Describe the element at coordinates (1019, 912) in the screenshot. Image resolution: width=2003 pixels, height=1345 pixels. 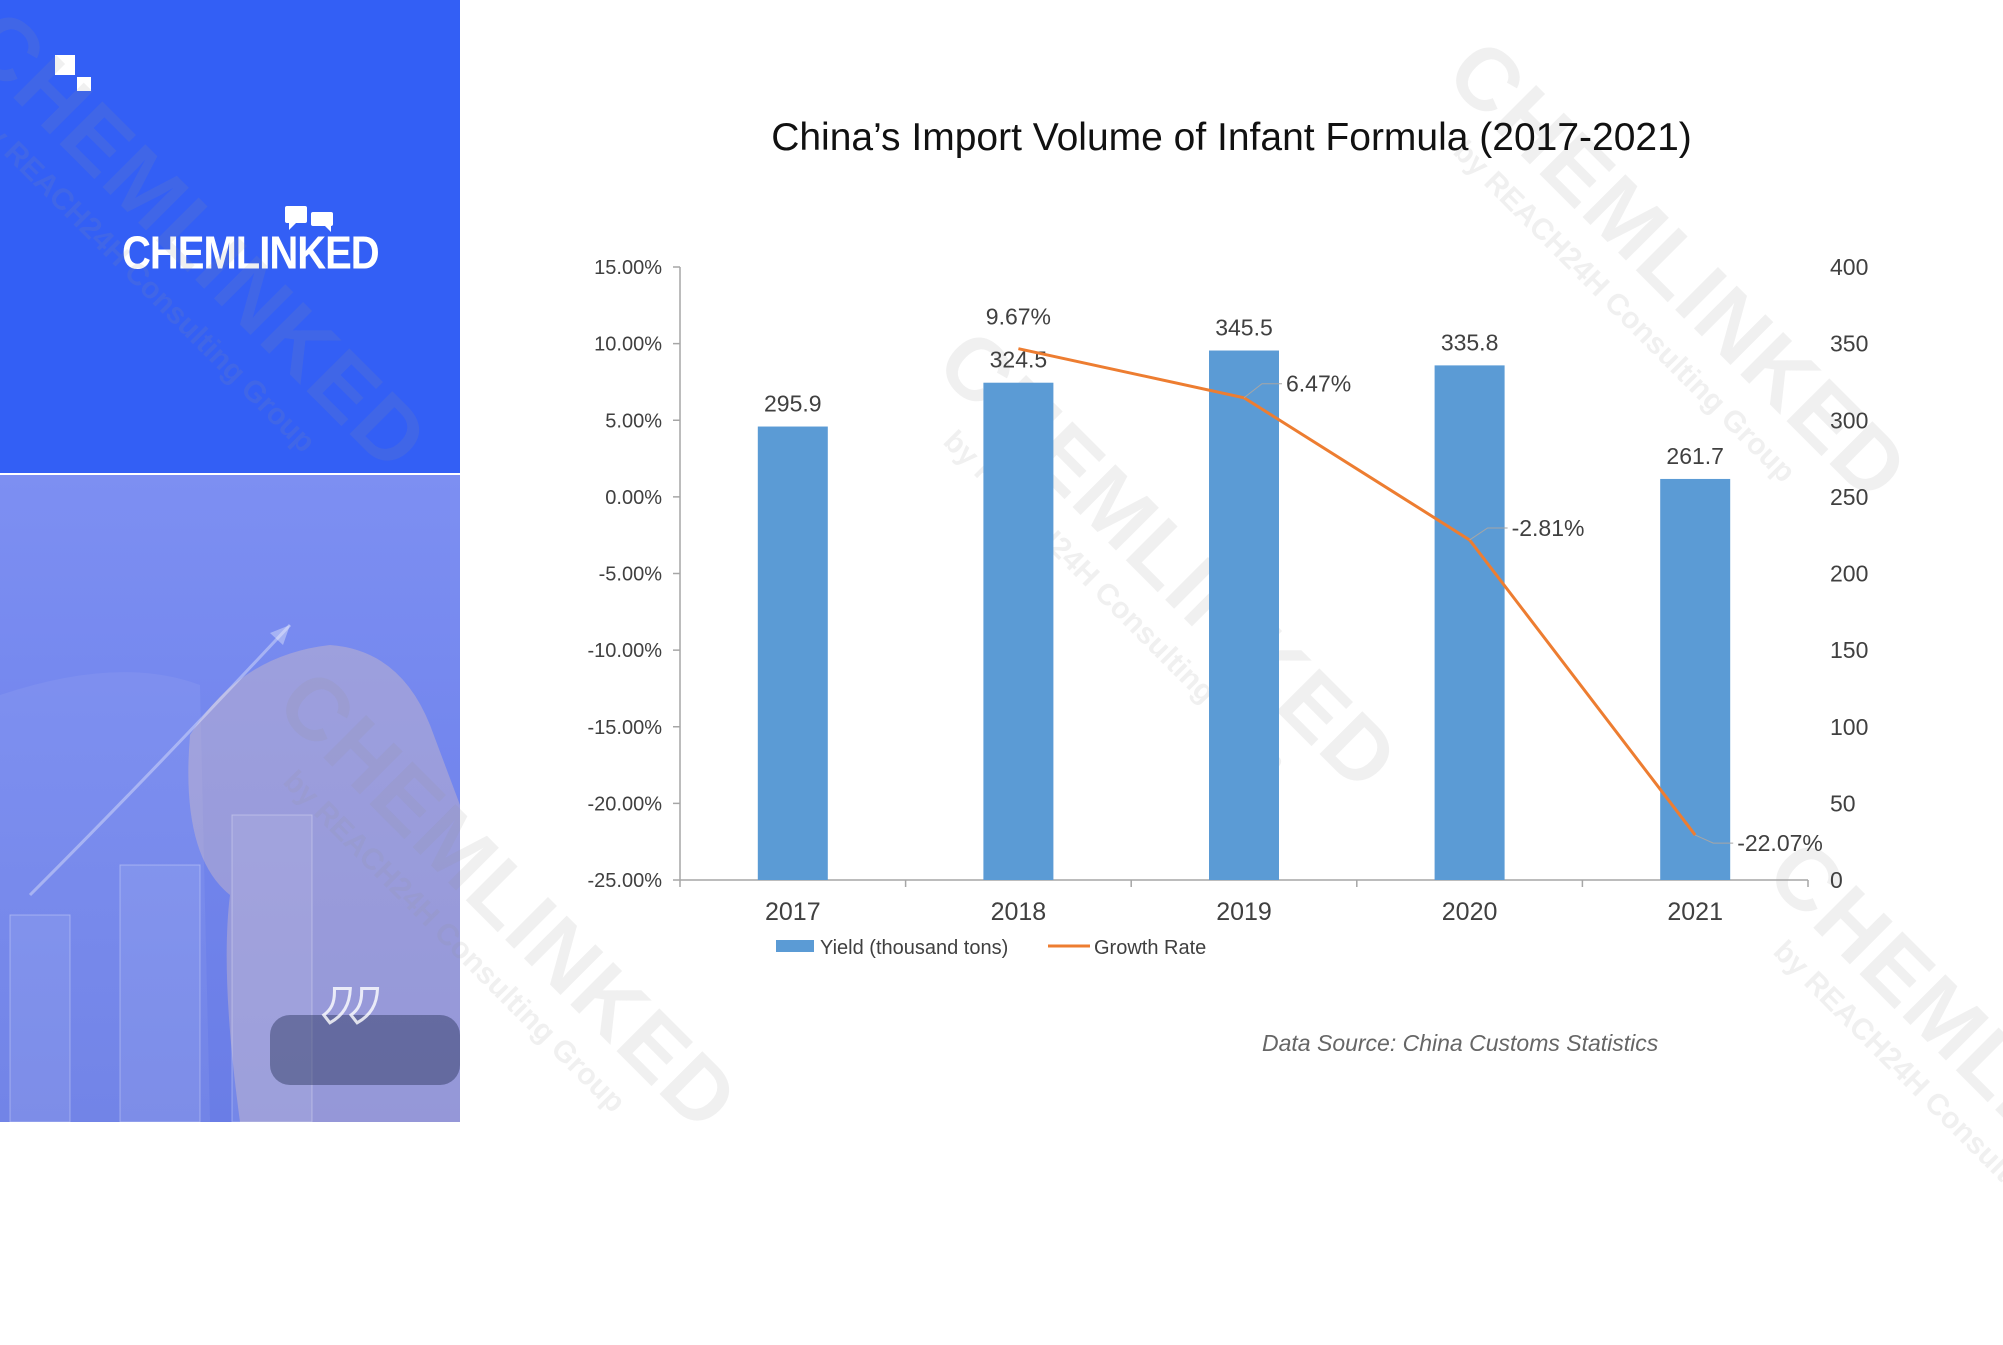
I see `x-axis-tick-label: 2018` at that location.